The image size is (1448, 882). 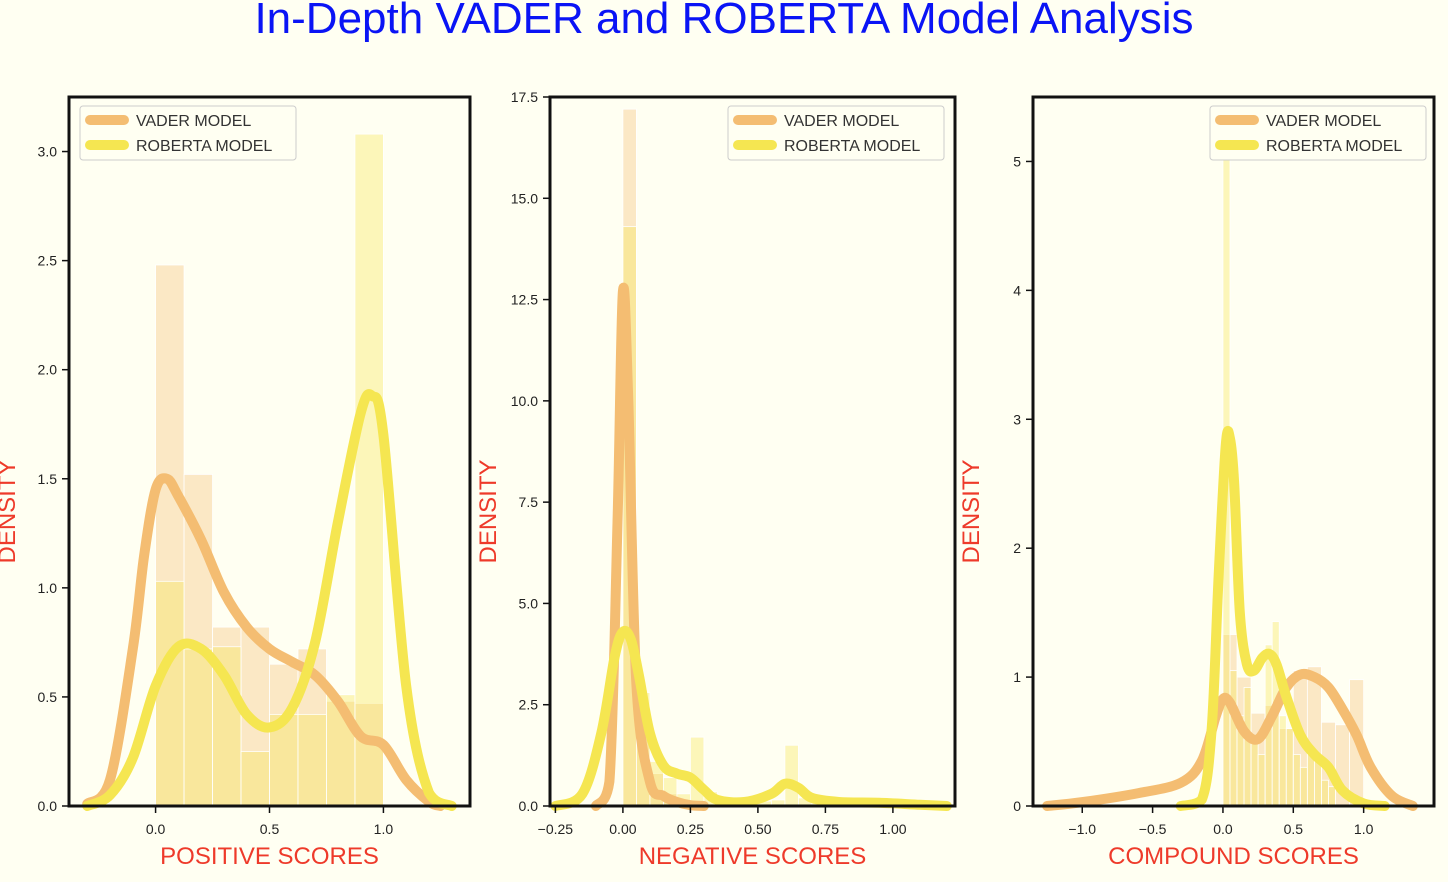 I want to click on y-tick-label: 1.0, so click(x=48, y=588).